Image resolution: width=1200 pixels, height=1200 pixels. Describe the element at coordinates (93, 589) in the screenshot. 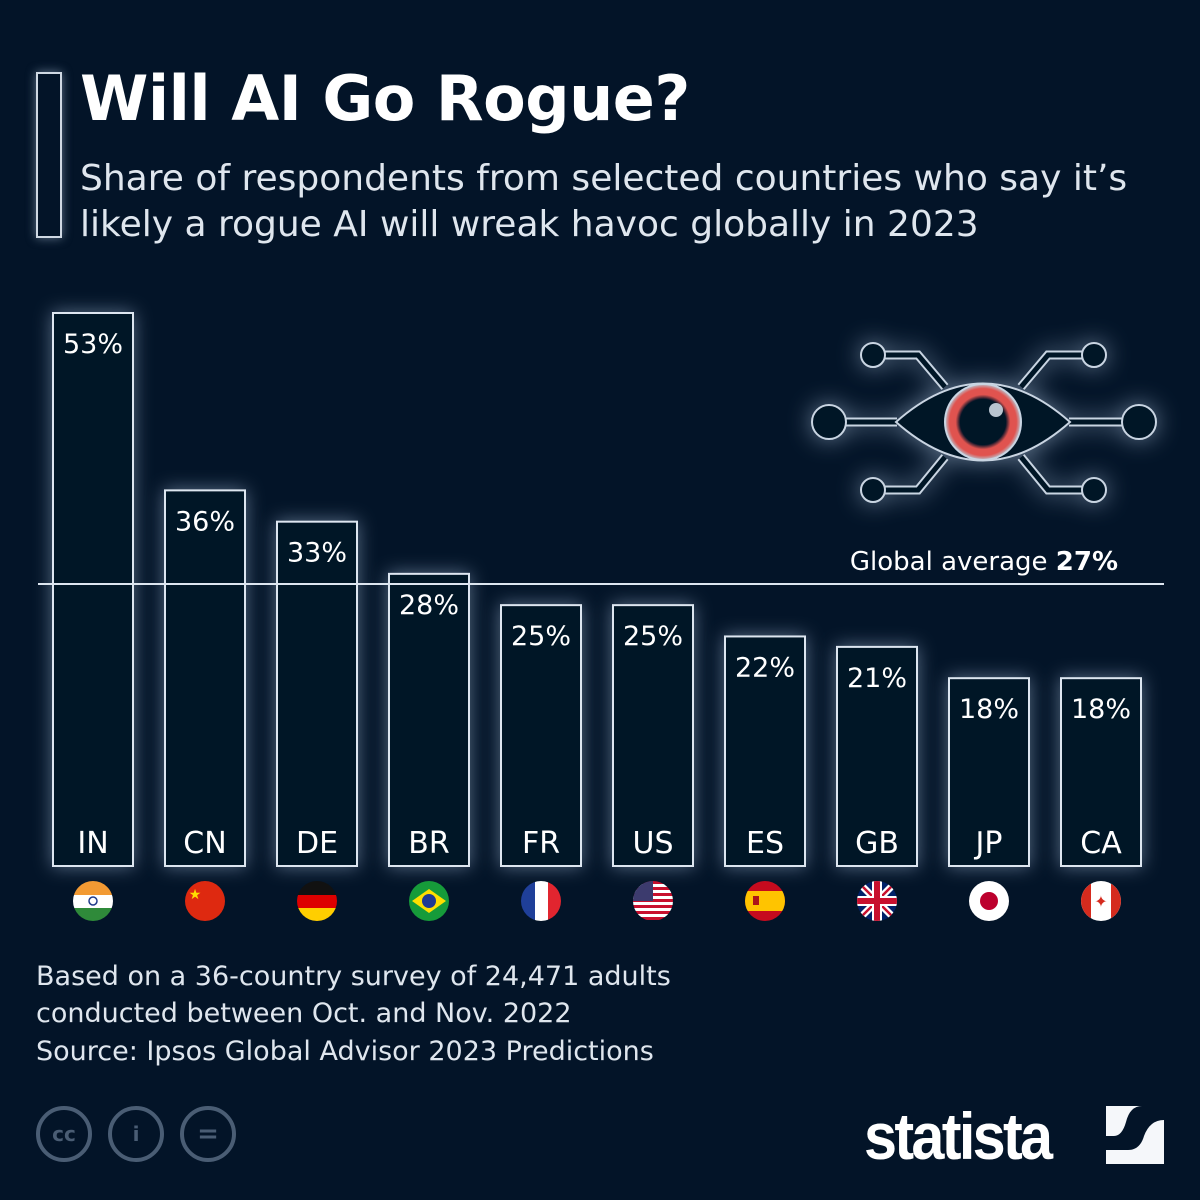

I see `bar-in` at that location.